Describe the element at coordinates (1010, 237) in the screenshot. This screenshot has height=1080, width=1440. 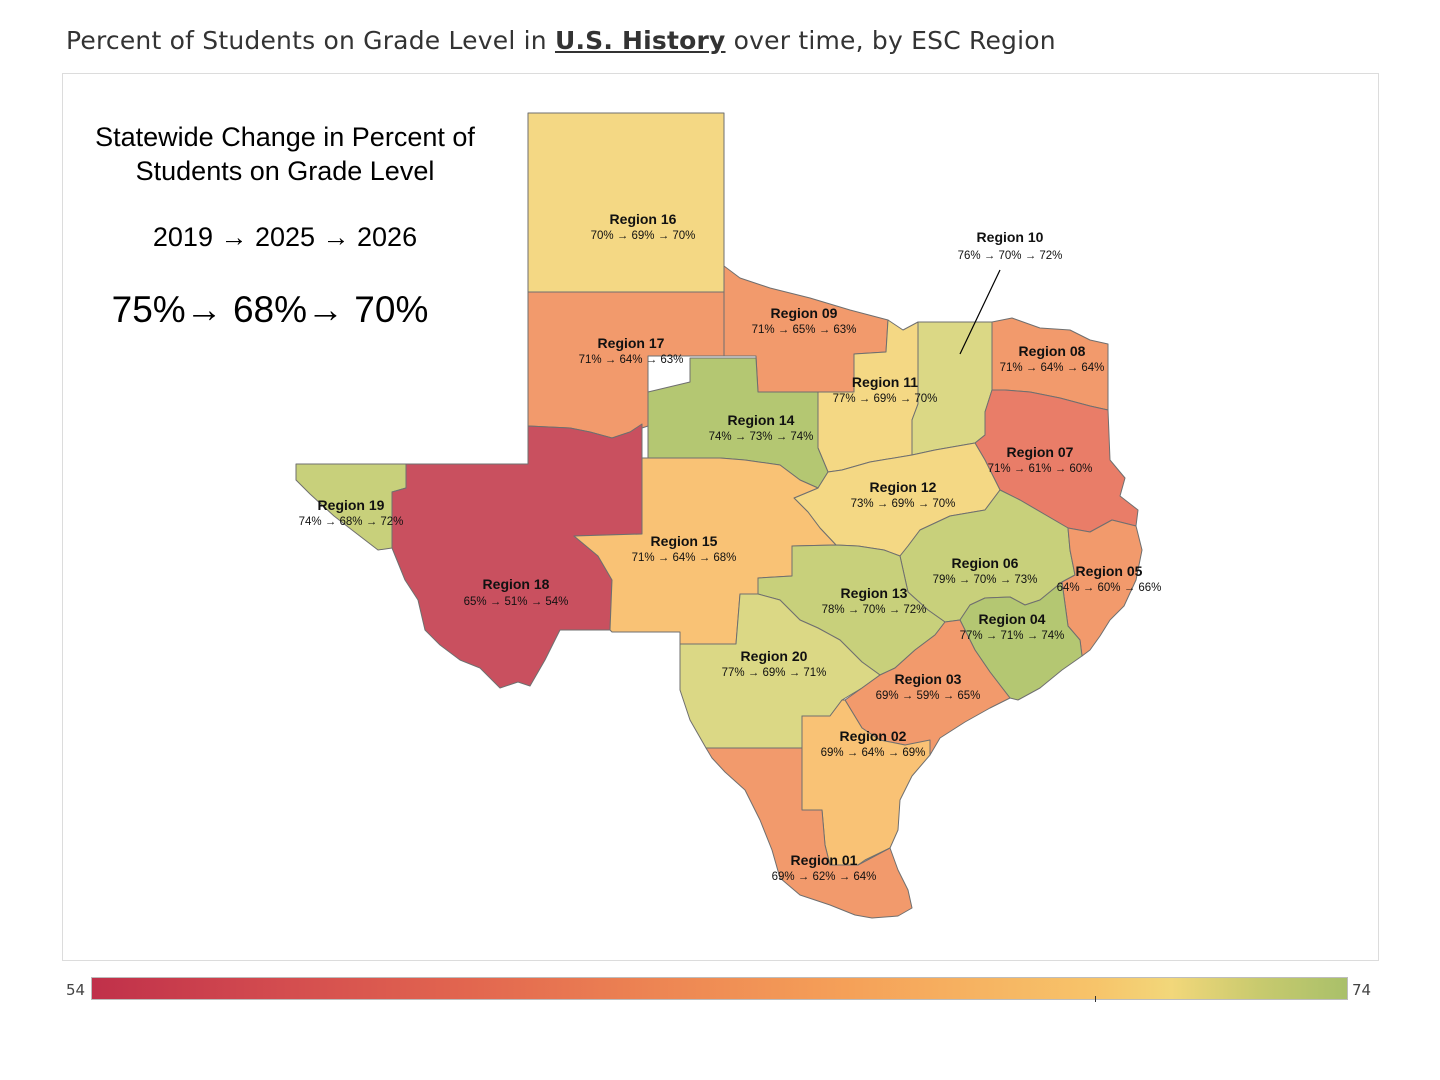
I see `region-10-name: Region 10` at that location.